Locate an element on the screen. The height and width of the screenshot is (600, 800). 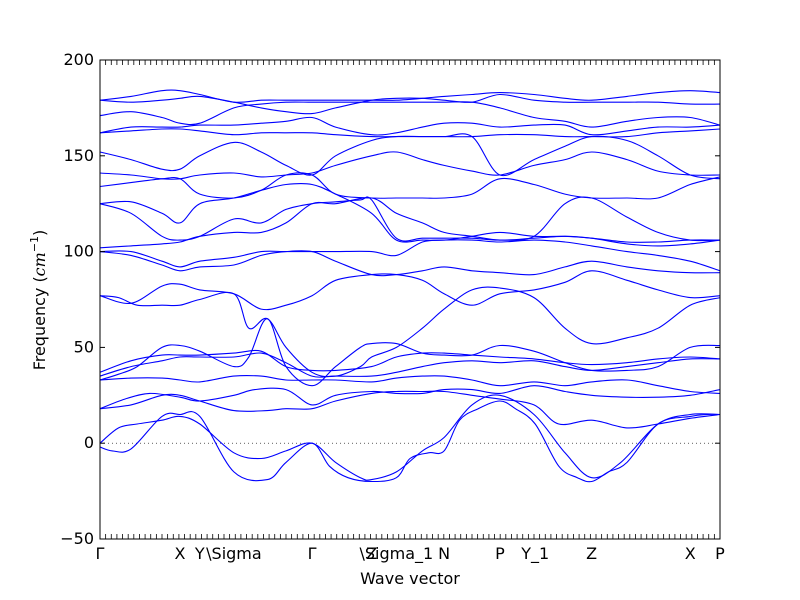
y-axis-label-suffix: ) is located at coordinates (39, 233).